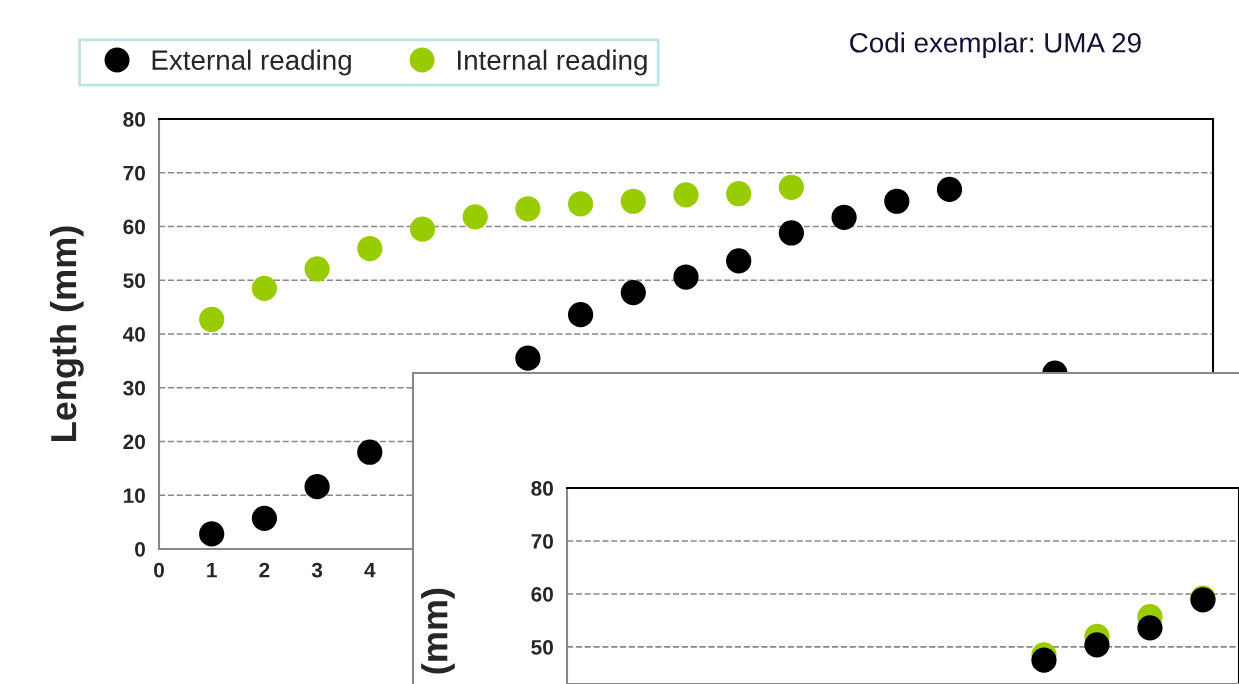 This screenshot has width=1239, height=684. What do you see at coordinates (995, 45) in the screenshot?
I see `chart-title: Codi exemplar: UMA 29` at bounding box center [995, 45].